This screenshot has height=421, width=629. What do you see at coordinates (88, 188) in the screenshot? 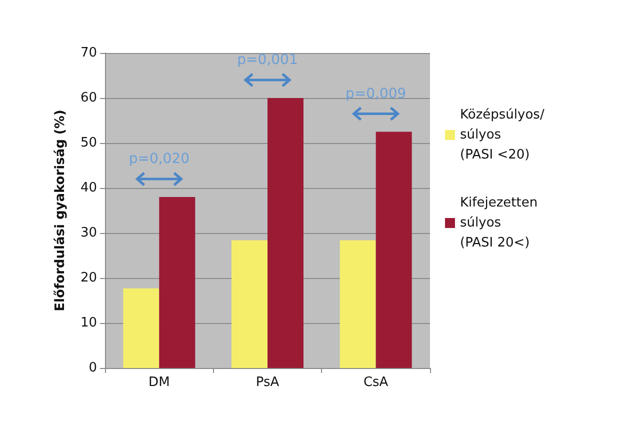
I see `y-tick-label: 40` at bounding box center [88, 188].